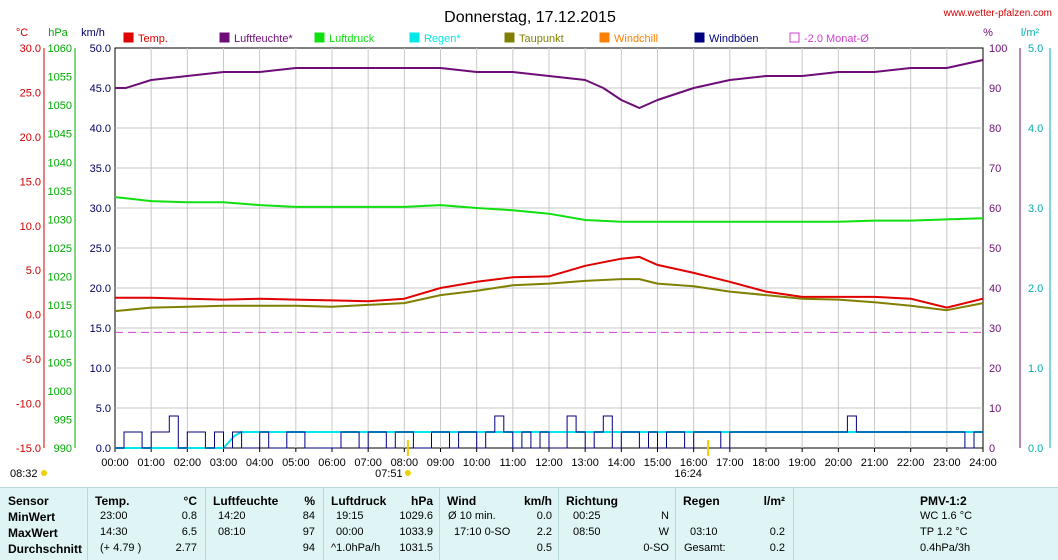 Image resolution: width=1058 pixels, height=560 pixels. I want to click on rain-unit: l/m², so click(774, 501).